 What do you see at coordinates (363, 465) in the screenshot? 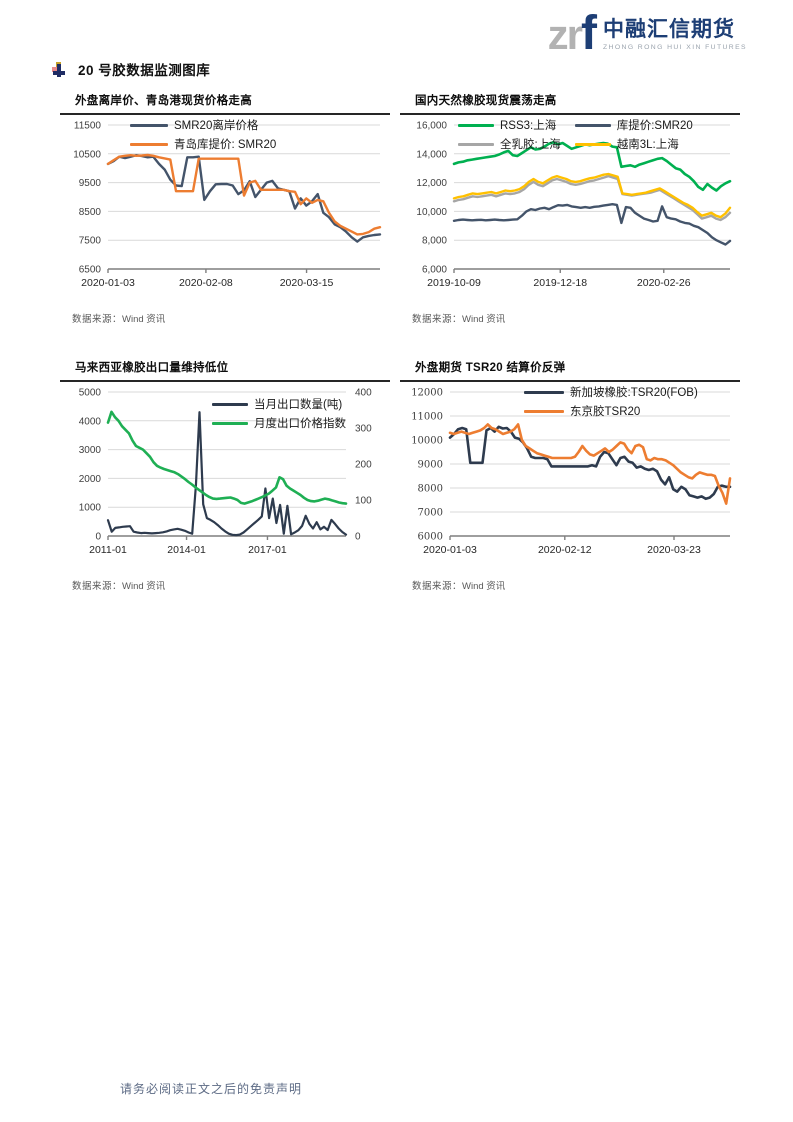
I see `svg-text: 200` at bounding box center [363, 465].